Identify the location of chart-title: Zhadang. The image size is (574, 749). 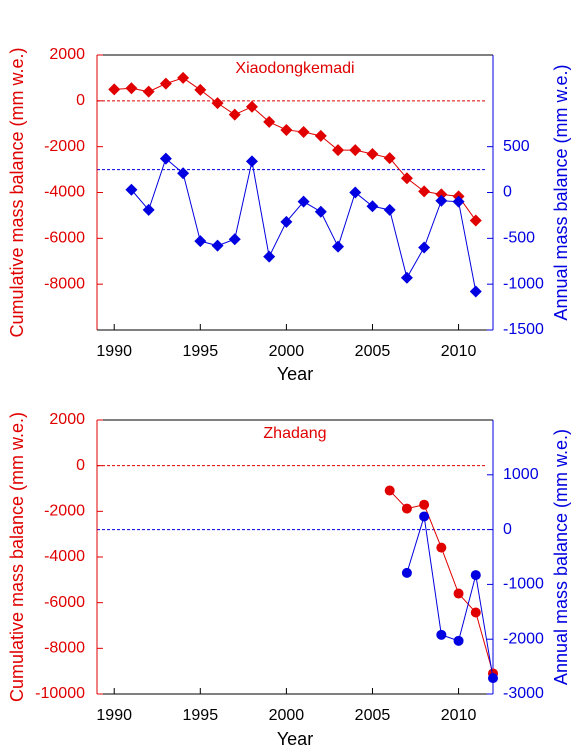
(294, 433).